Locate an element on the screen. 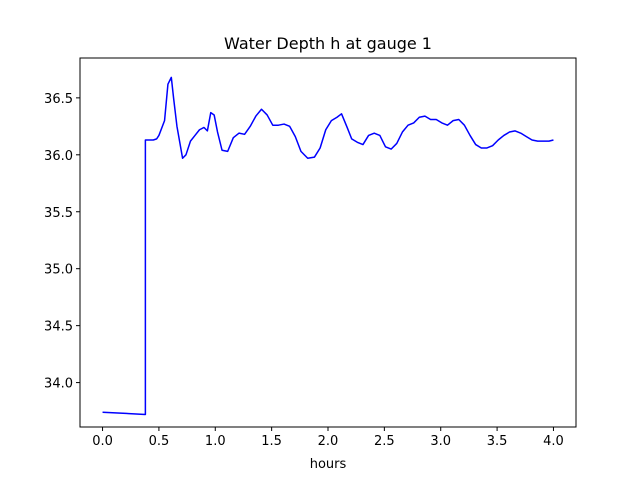 The height and width of the screenshot is (480, 640). y-tick-label: 34.0 is located at coordinates (58, 384).